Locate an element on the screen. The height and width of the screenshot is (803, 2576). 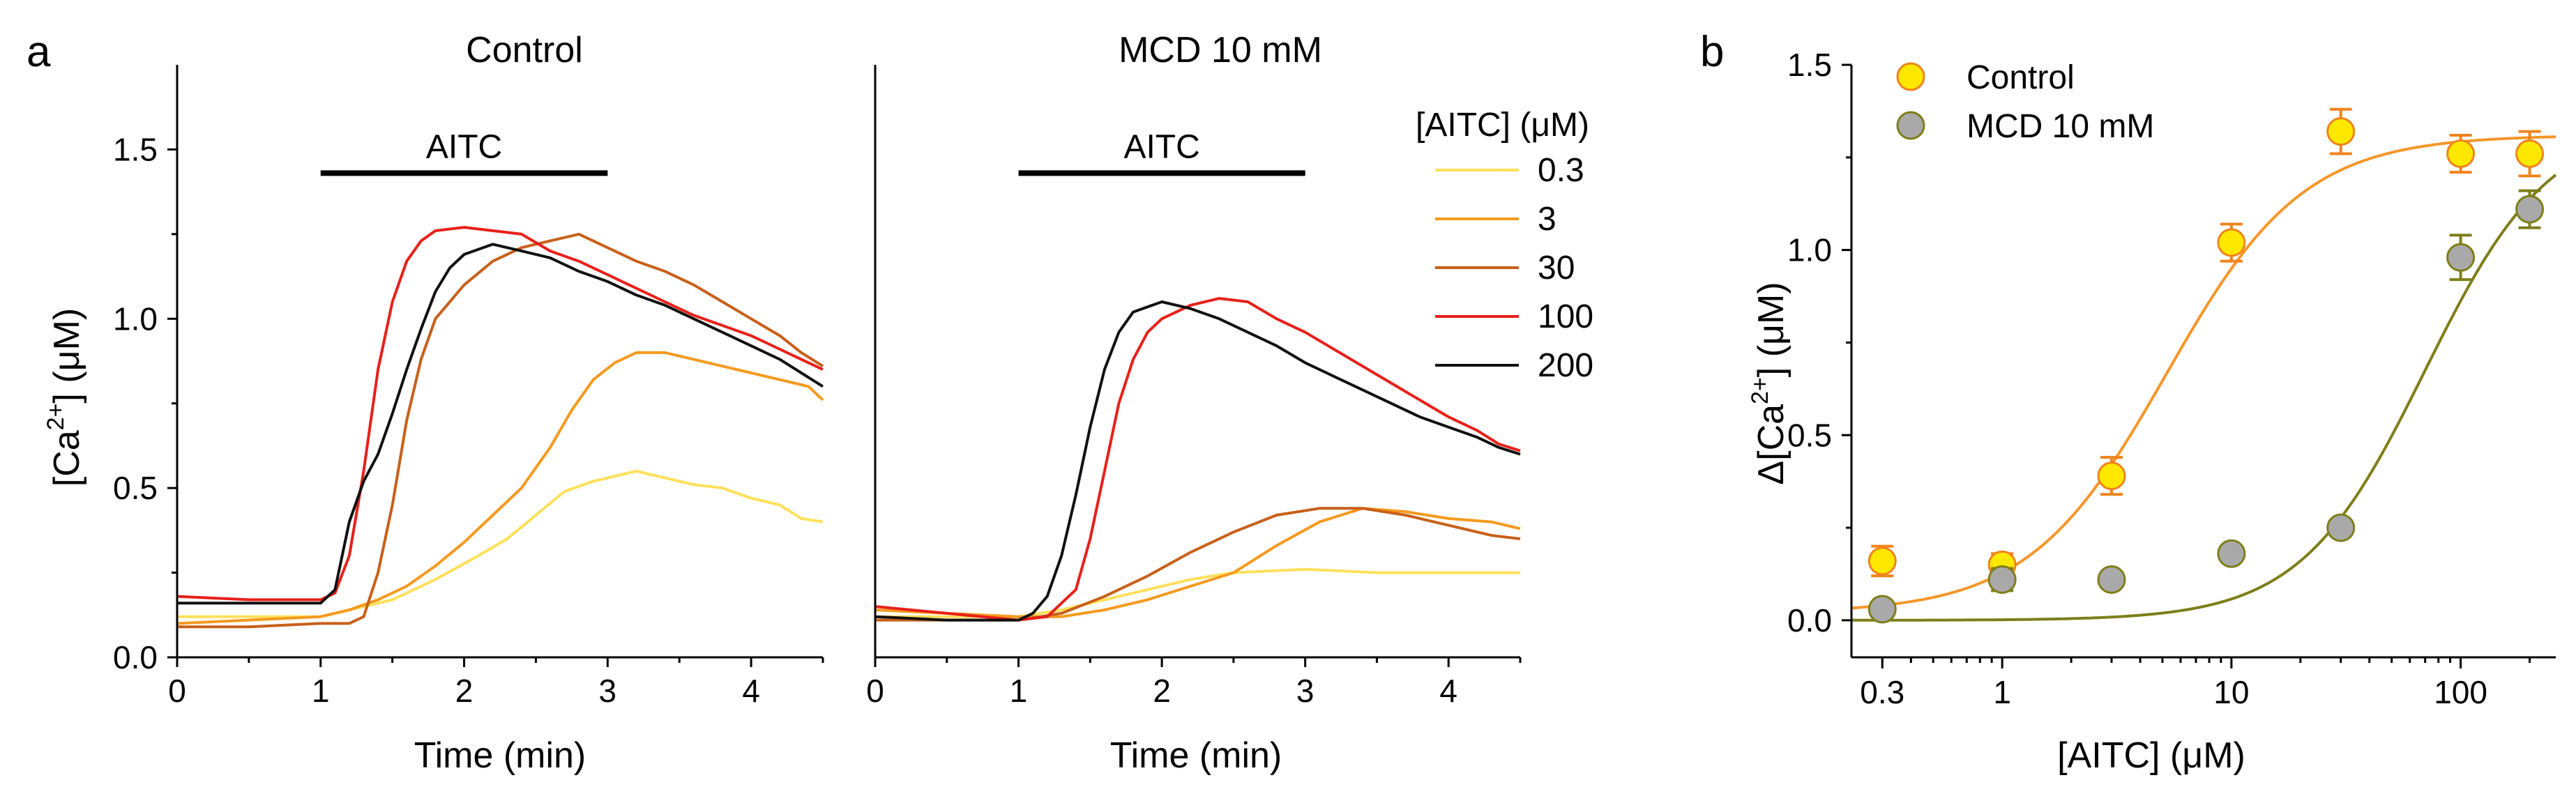
control-y-axis-label: [Ca2+] (μM) is located at coordinates (65, 397).